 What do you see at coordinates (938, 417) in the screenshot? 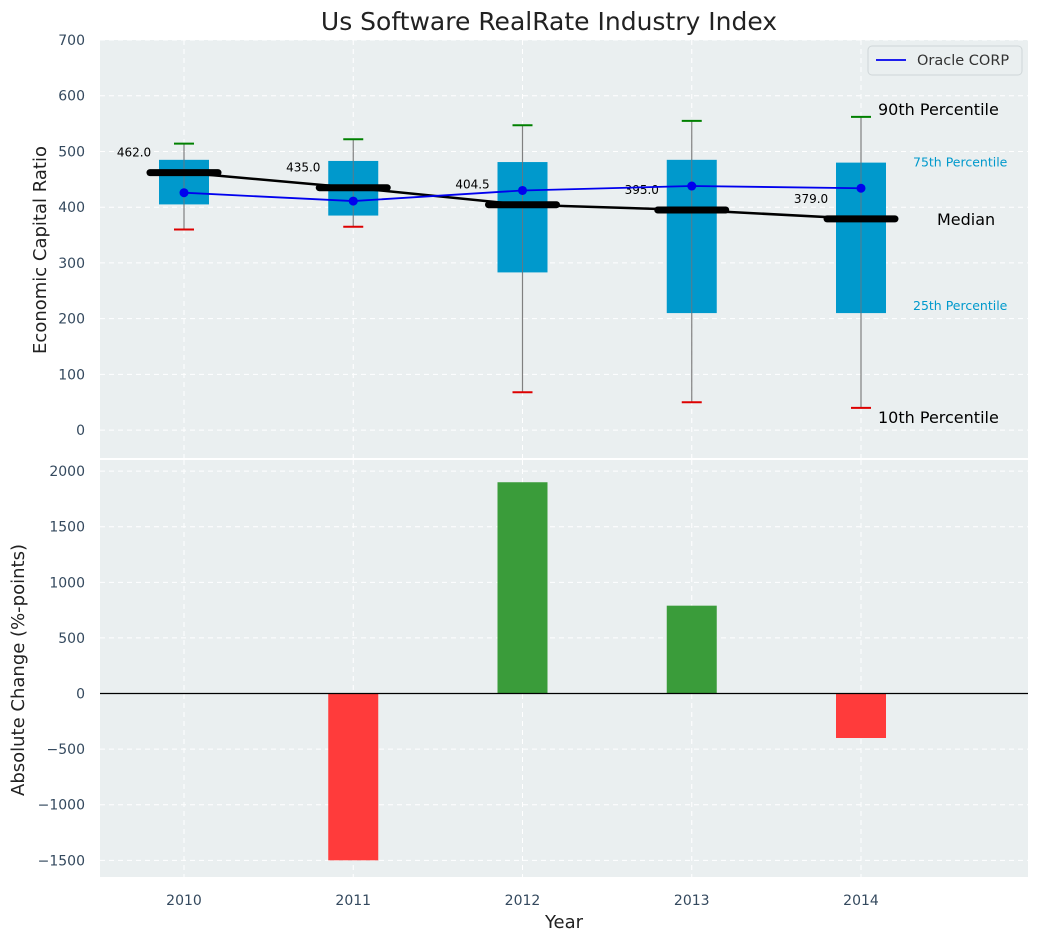
I see `annotation-p10: 10th Percentile` at bounding box center [938, 417].